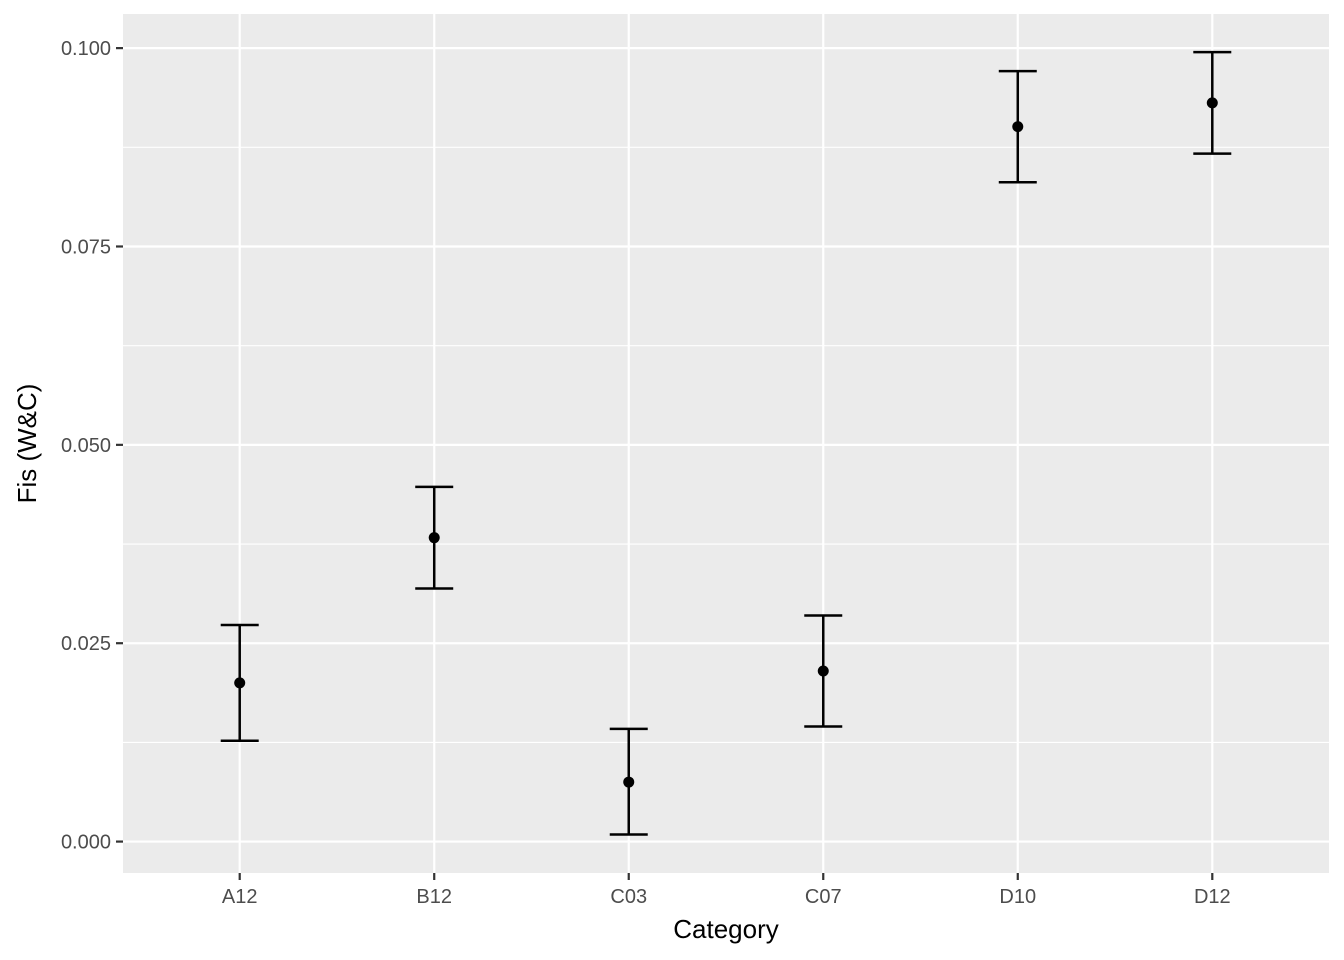  Describe the element at coordinates (726, 929) in the screenshot. I see `x-axis-title: Category` at that location.